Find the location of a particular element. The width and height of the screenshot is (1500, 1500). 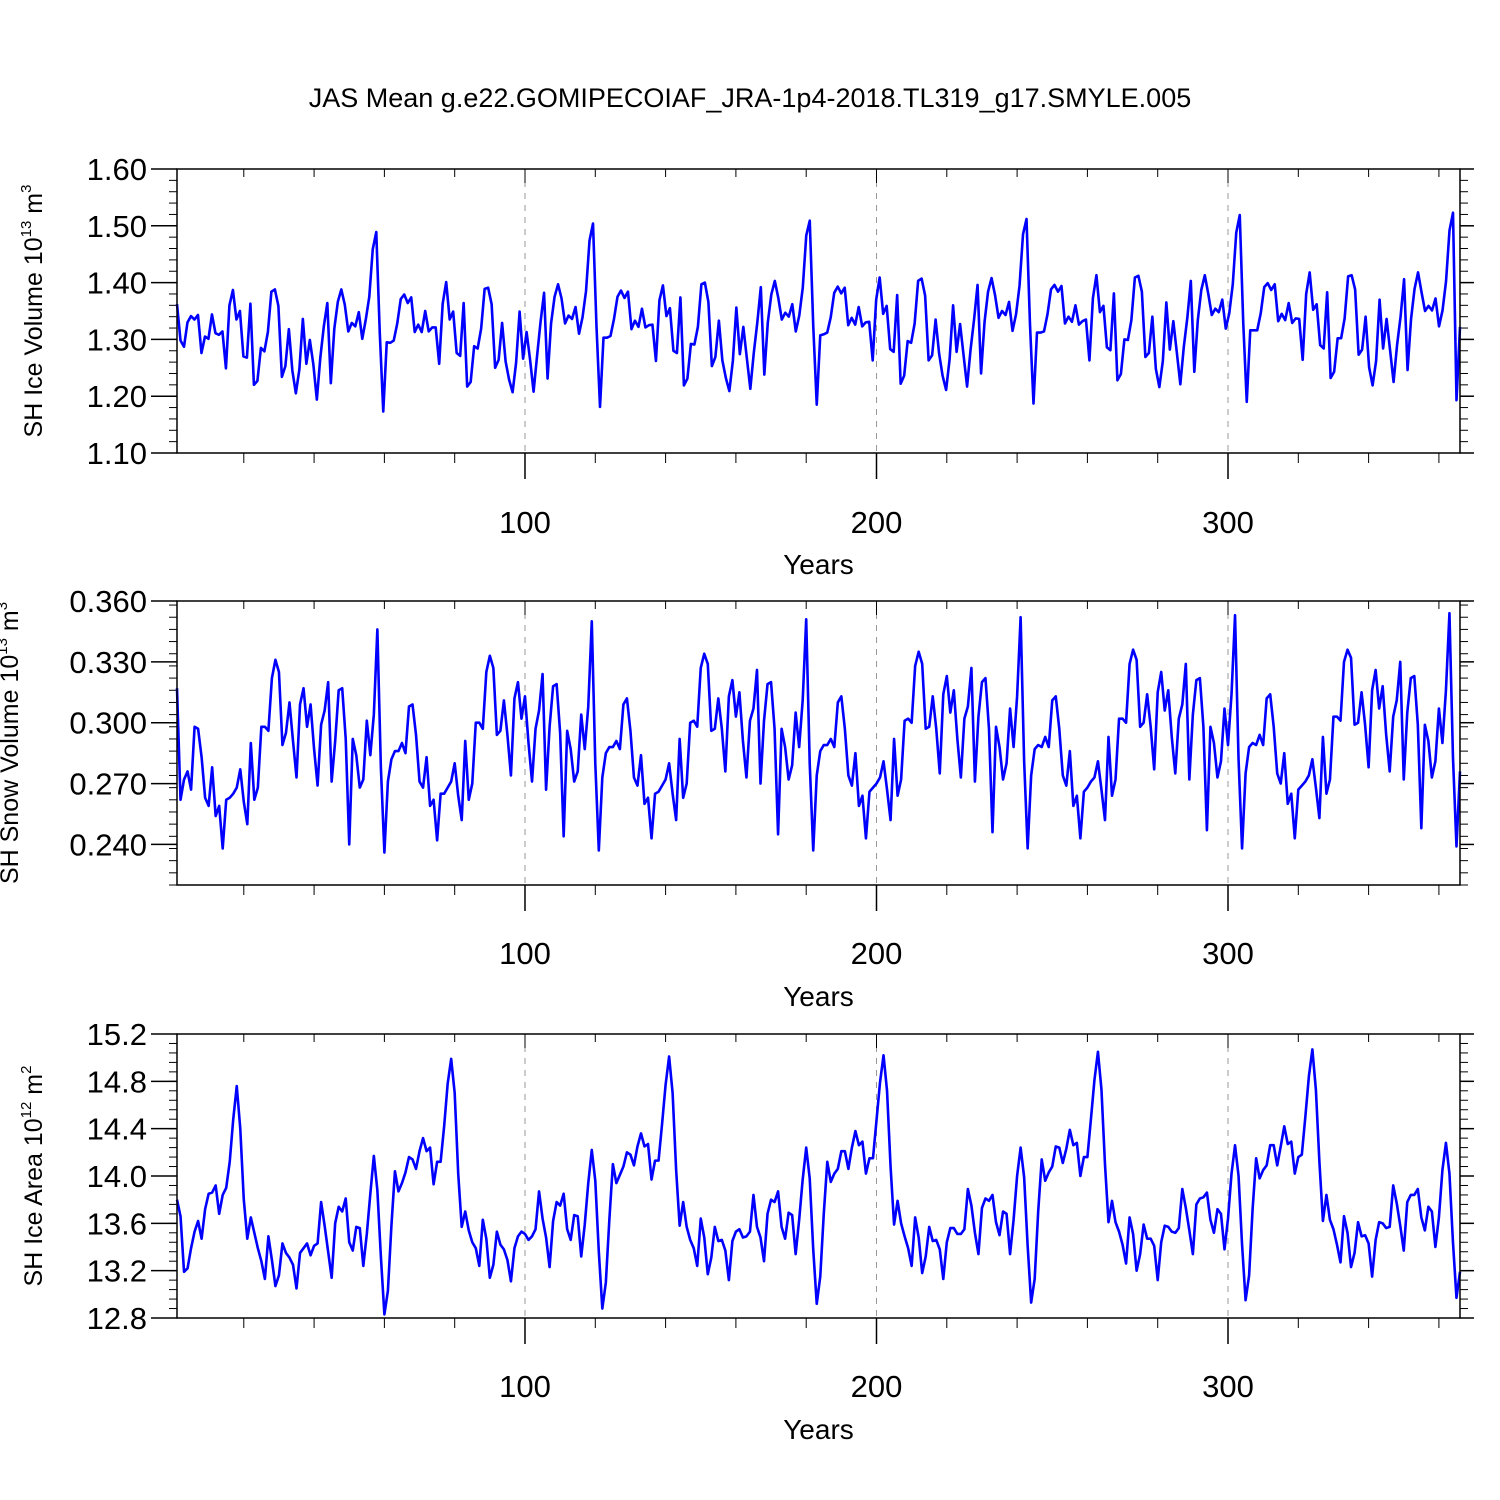

y-tick-label: 14.8 is located at coordinates (117, 1081).